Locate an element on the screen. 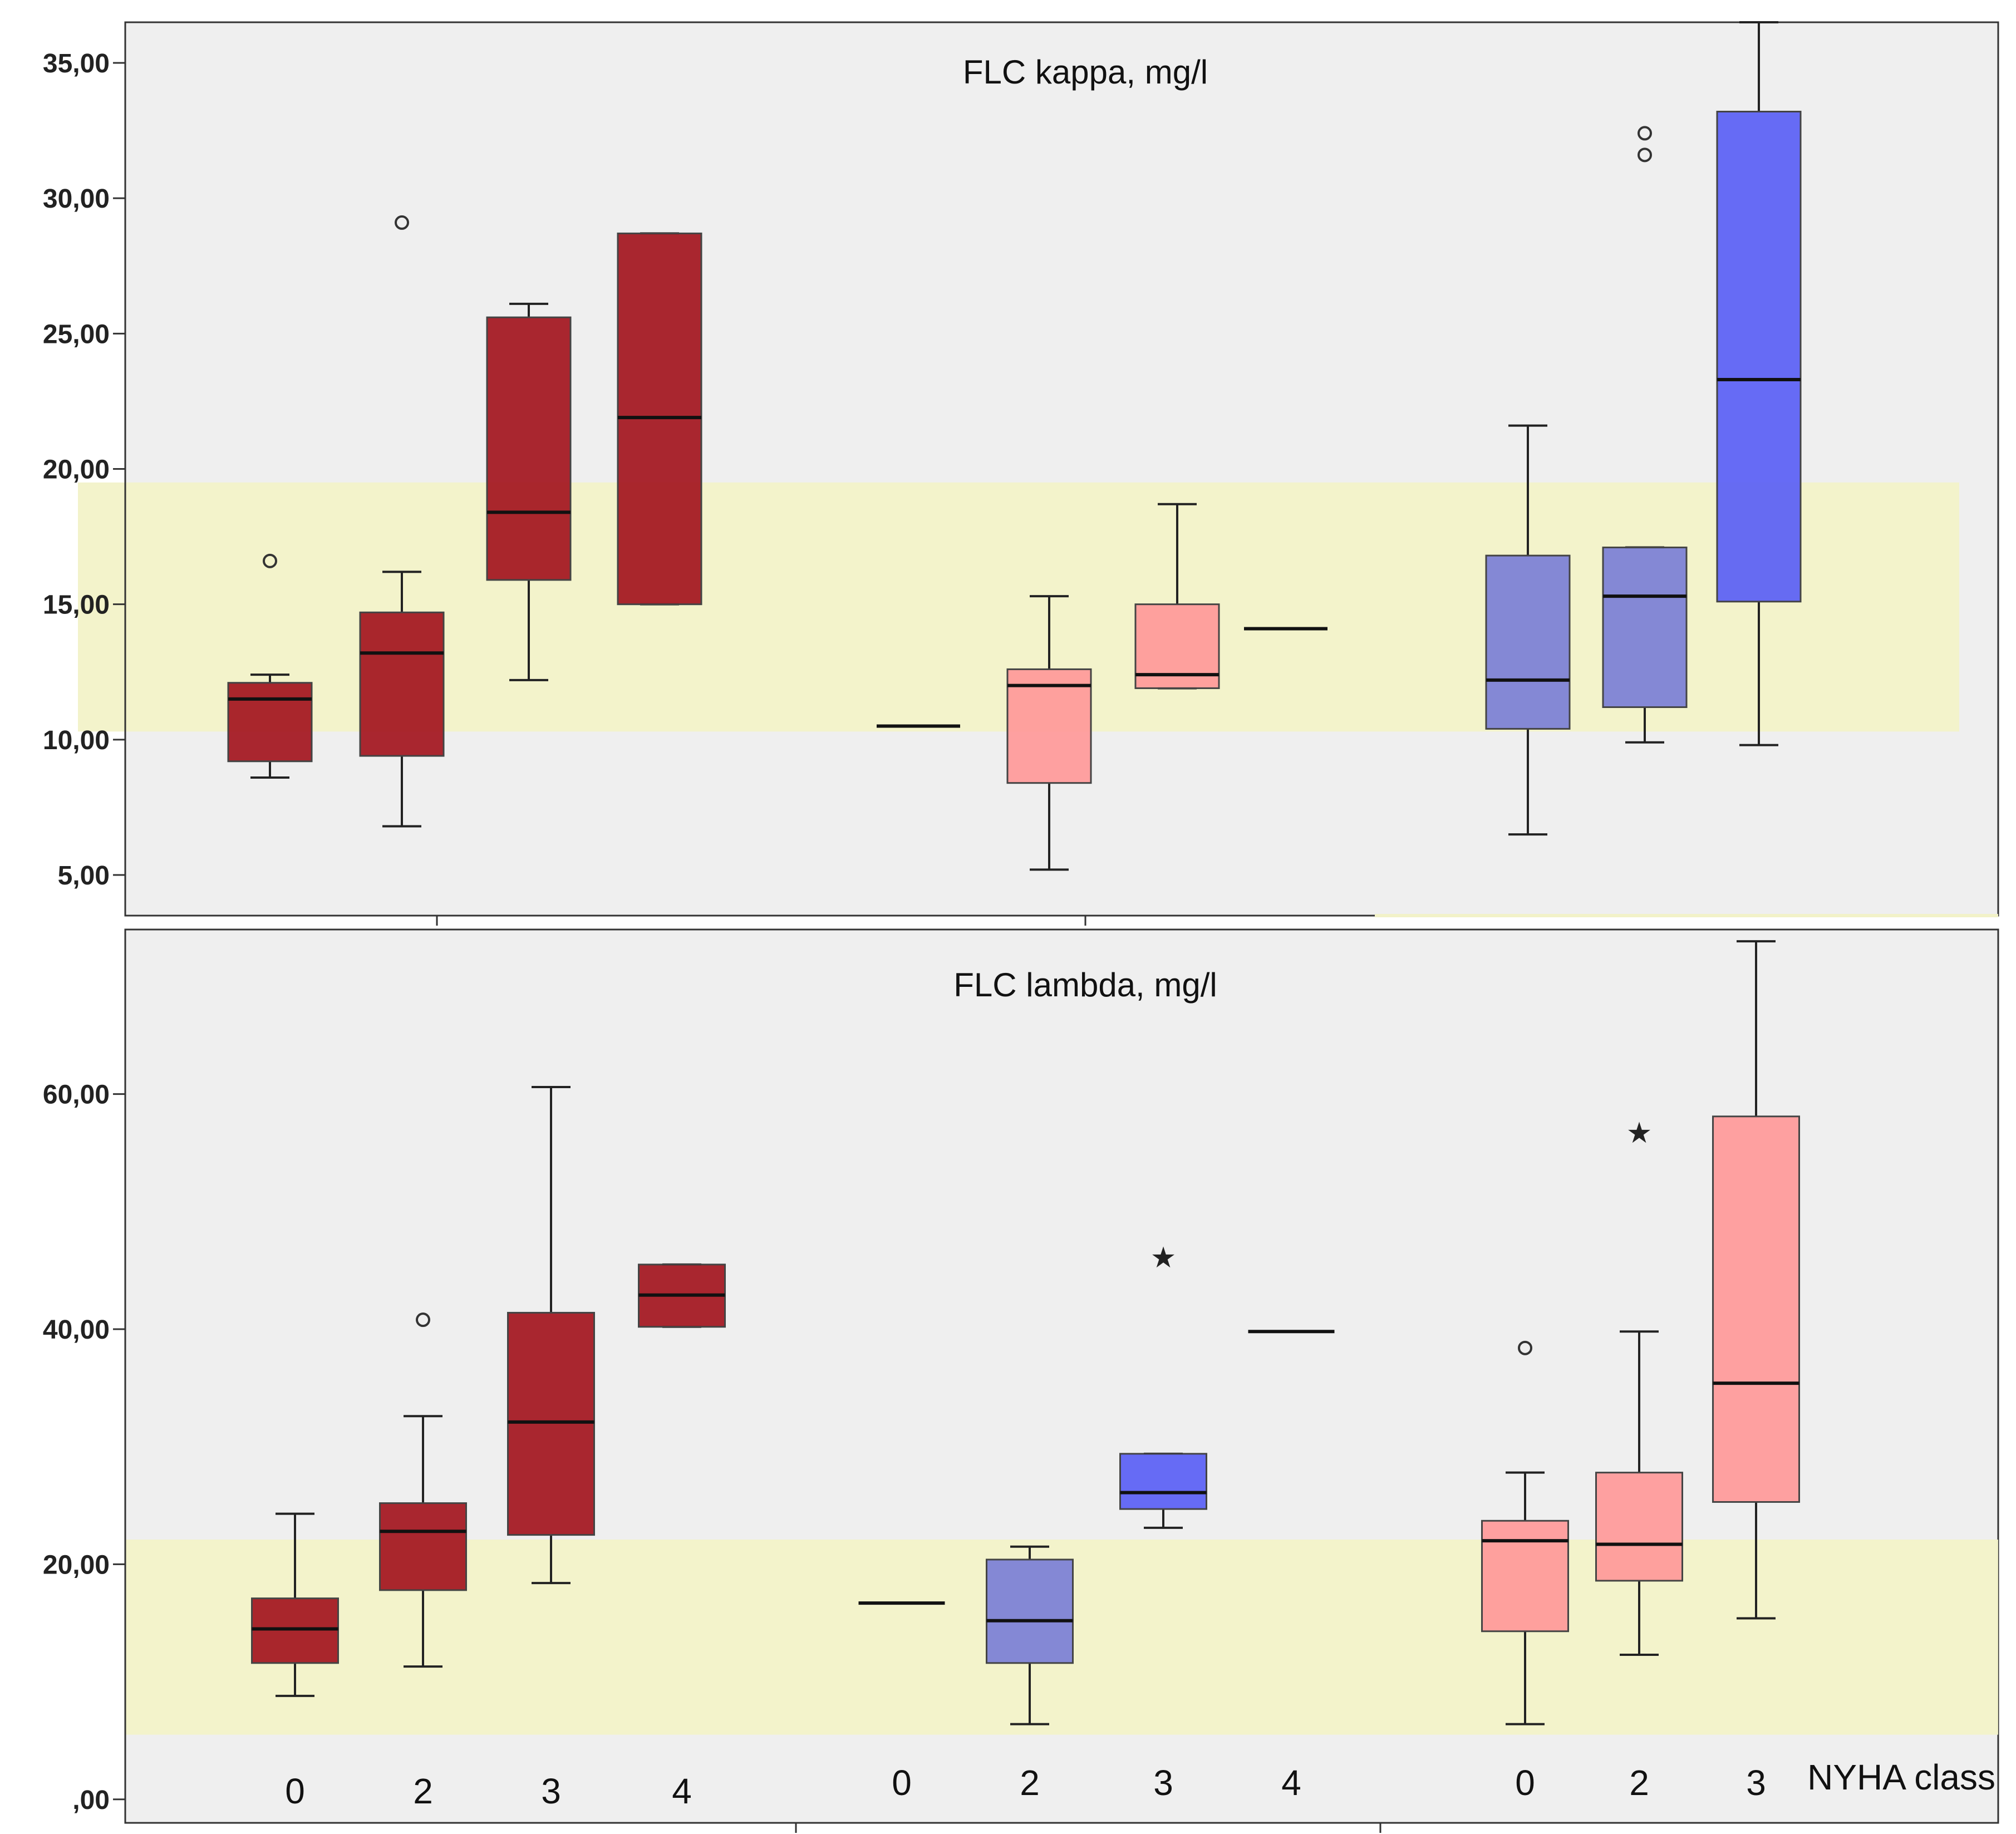 The image size is (2016, 1834). kappa-y-tick-label: 20,00 is located at coordinates (76, 470).